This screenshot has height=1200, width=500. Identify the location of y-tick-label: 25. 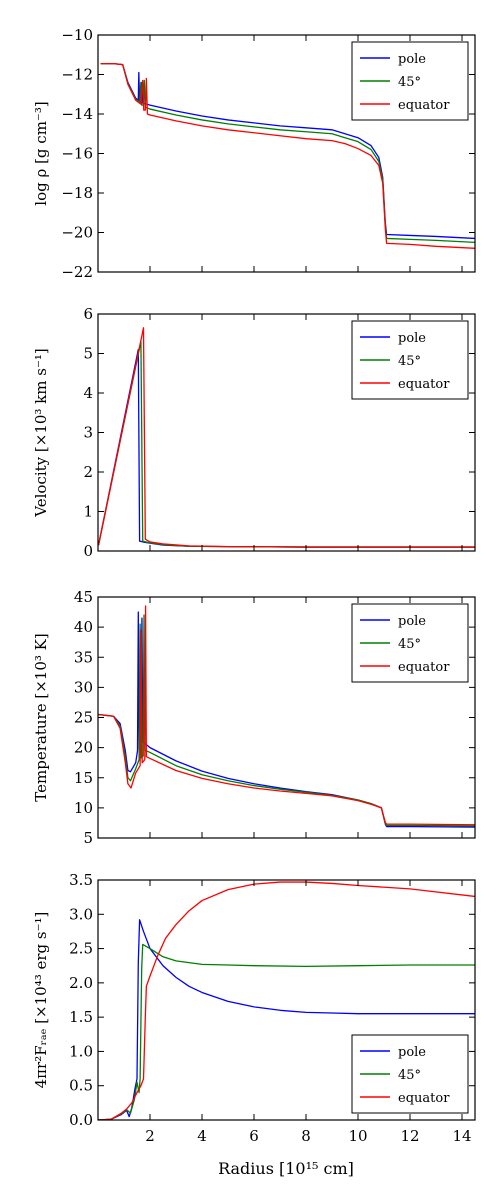
(83, 718).